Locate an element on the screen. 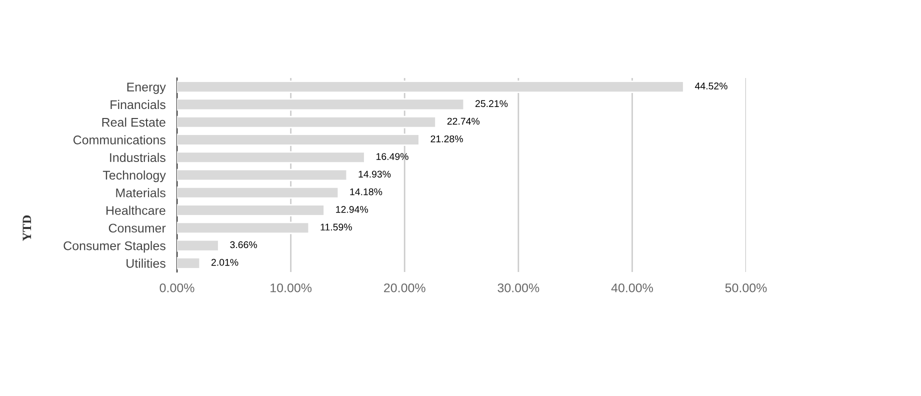  data-label: 11.59% is located at coordinates (336, 227).